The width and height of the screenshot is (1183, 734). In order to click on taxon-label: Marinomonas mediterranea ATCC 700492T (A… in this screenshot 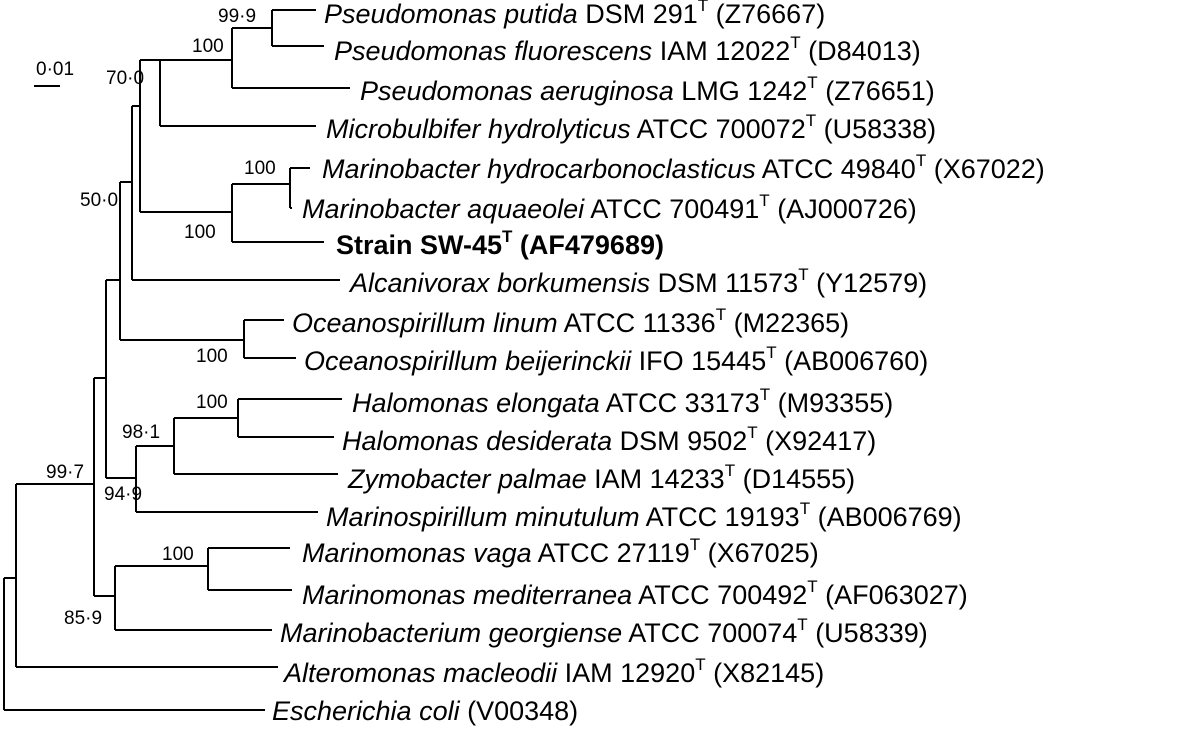, I will do `click(635, 593)`.